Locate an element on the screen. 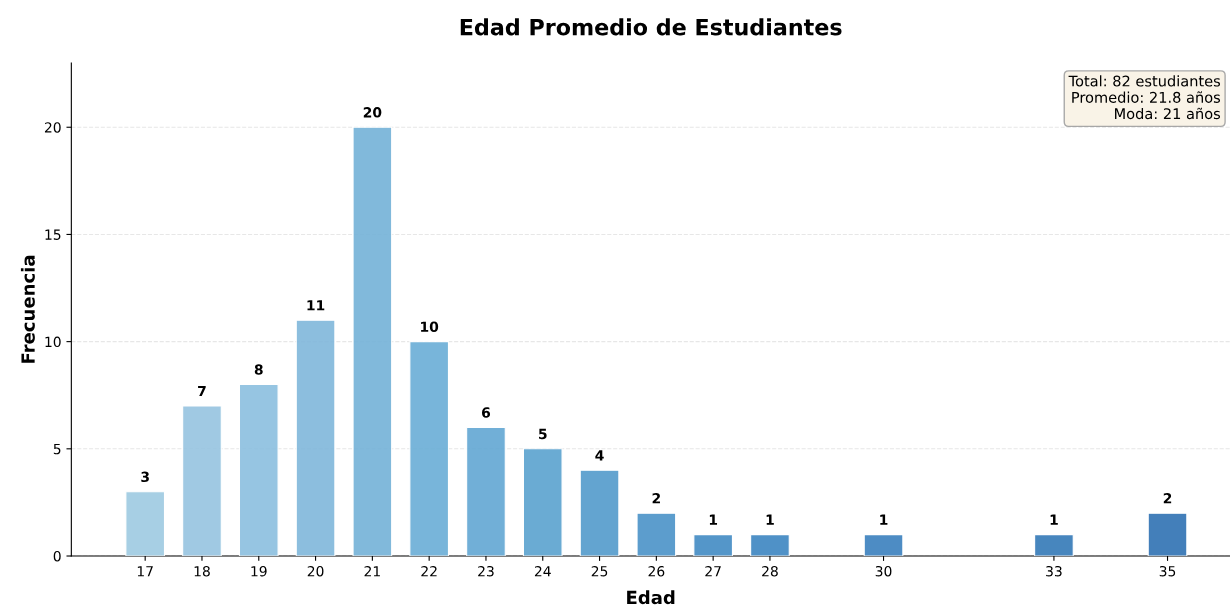 The width and height of the screenshot is (1230, 611). x-tick-label: 33 is located at coordinates (1054, 571).